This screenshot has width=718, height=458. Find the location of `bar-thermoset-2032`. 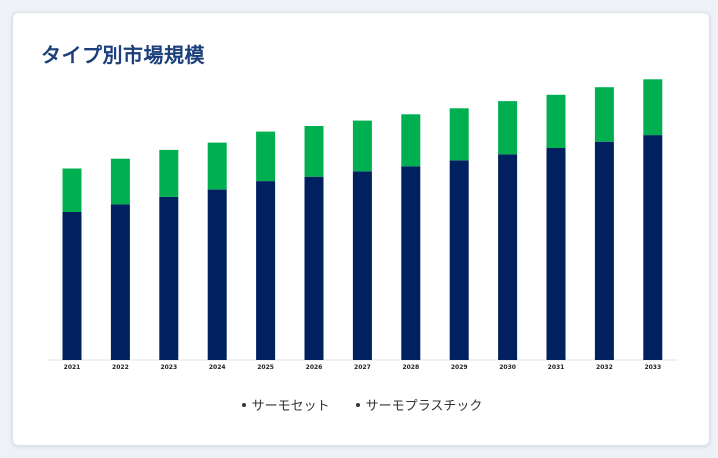

bar-thermoset-2032 is located at coordinates (604, 250).